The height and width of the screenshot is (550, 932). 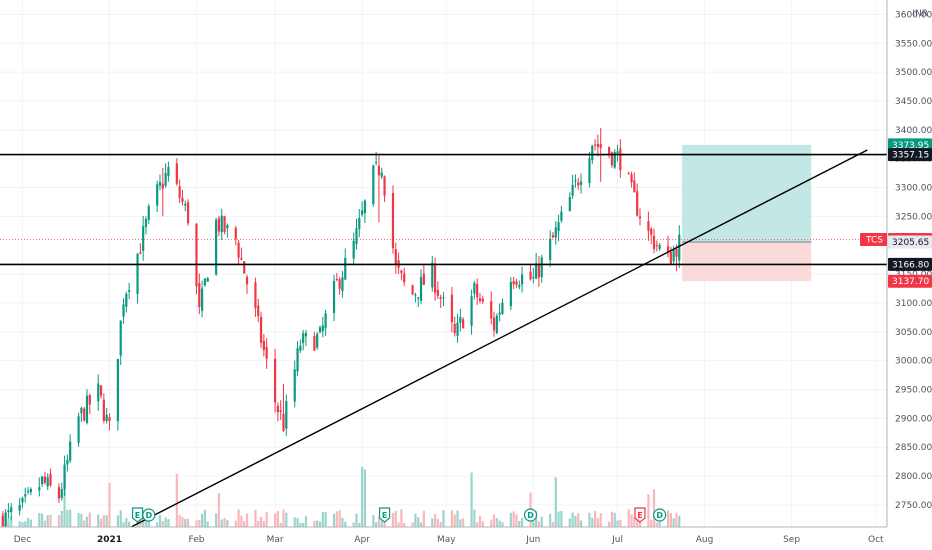 I want to click on time-tick-label: Oct, so click(x=876, y=540).